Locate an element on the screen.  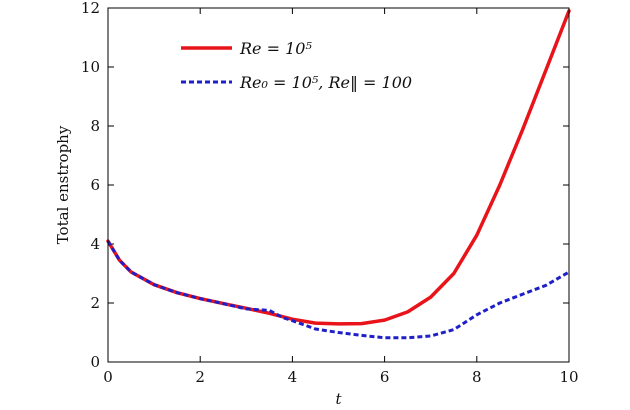
x-axis-label: t is located at coordinates (338, 399).